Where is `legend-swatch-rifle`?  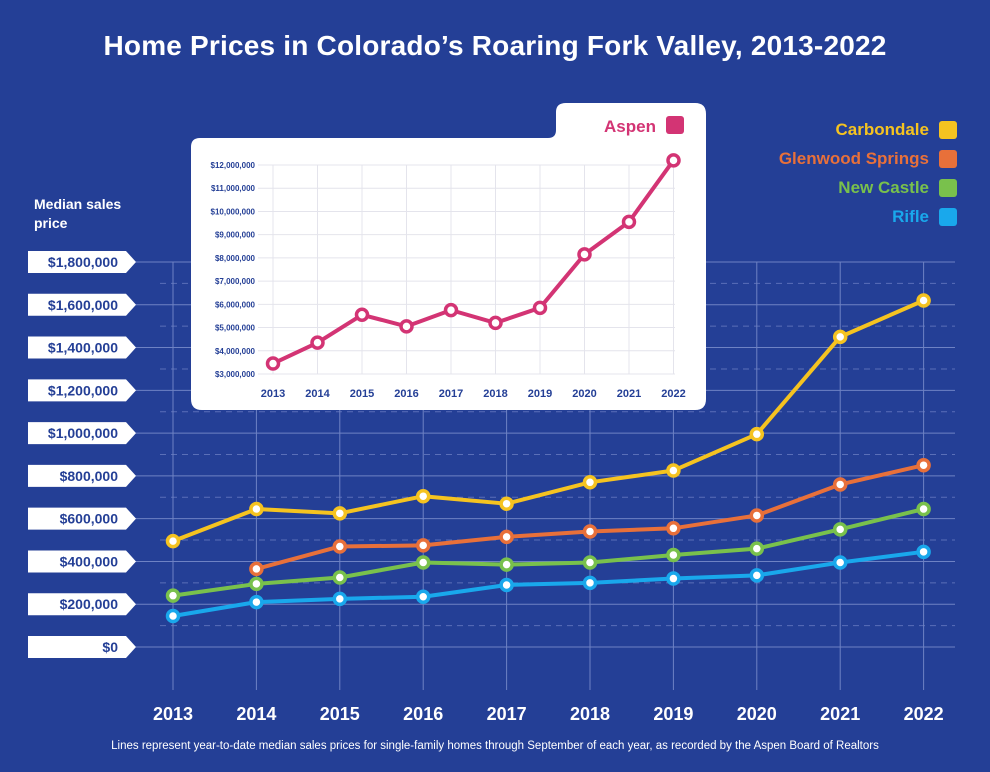
legend-swatch-rifle is located at coordinates (948, 217).